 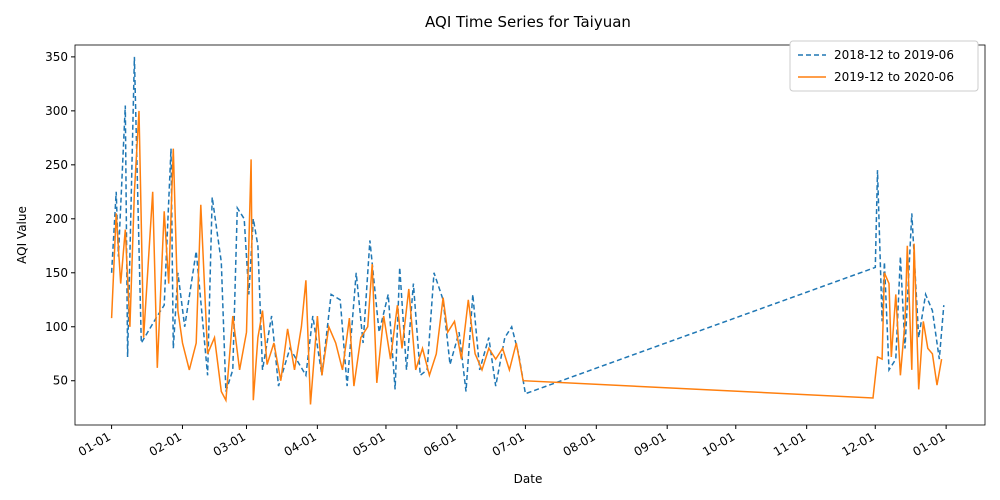 What do you see at coordinates (56, 165) in the screenshot?
I see `y-tick-label: 250` at bounding box center [56, 165].